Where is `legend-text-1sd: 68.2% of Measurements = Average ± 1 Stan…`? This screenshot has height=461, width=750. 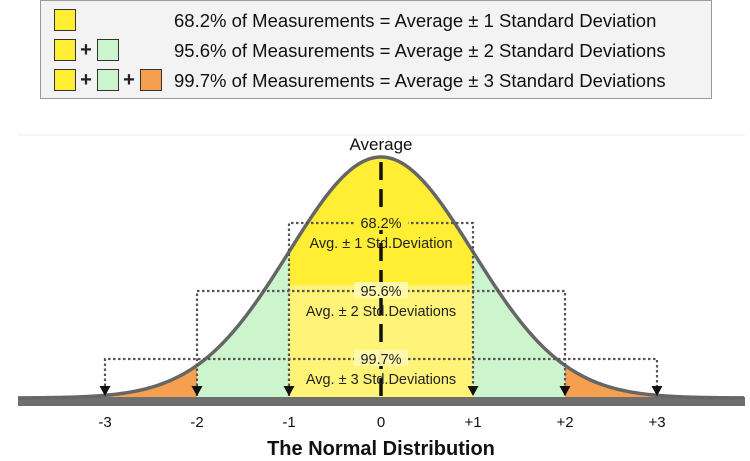
legend-text-1sd: 68.2% of Measurements = Average ± 1 Stan… is located at coordinates (415, 20).